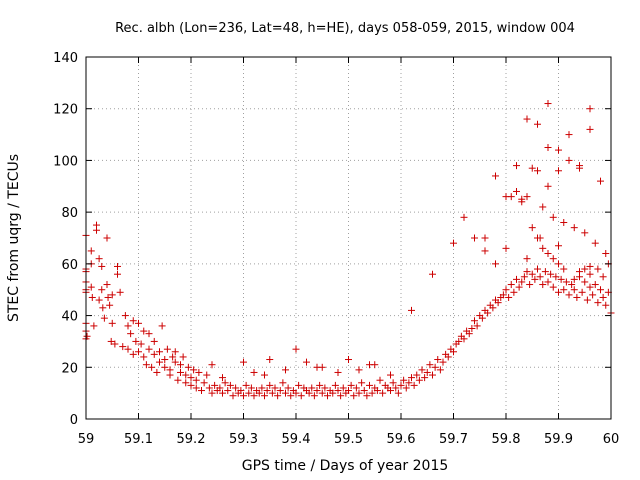  What do you see at coordinates (69, 265) in the screenshot?
I see `y-tick-label: 60` at bounding box center [69, 265].